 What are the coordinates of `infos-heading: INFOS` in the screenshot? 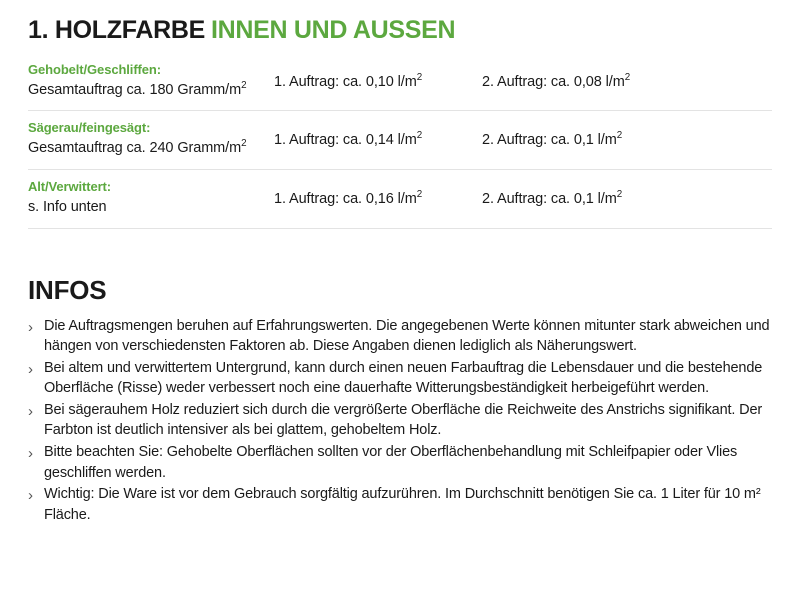 It's located at (67, 289).